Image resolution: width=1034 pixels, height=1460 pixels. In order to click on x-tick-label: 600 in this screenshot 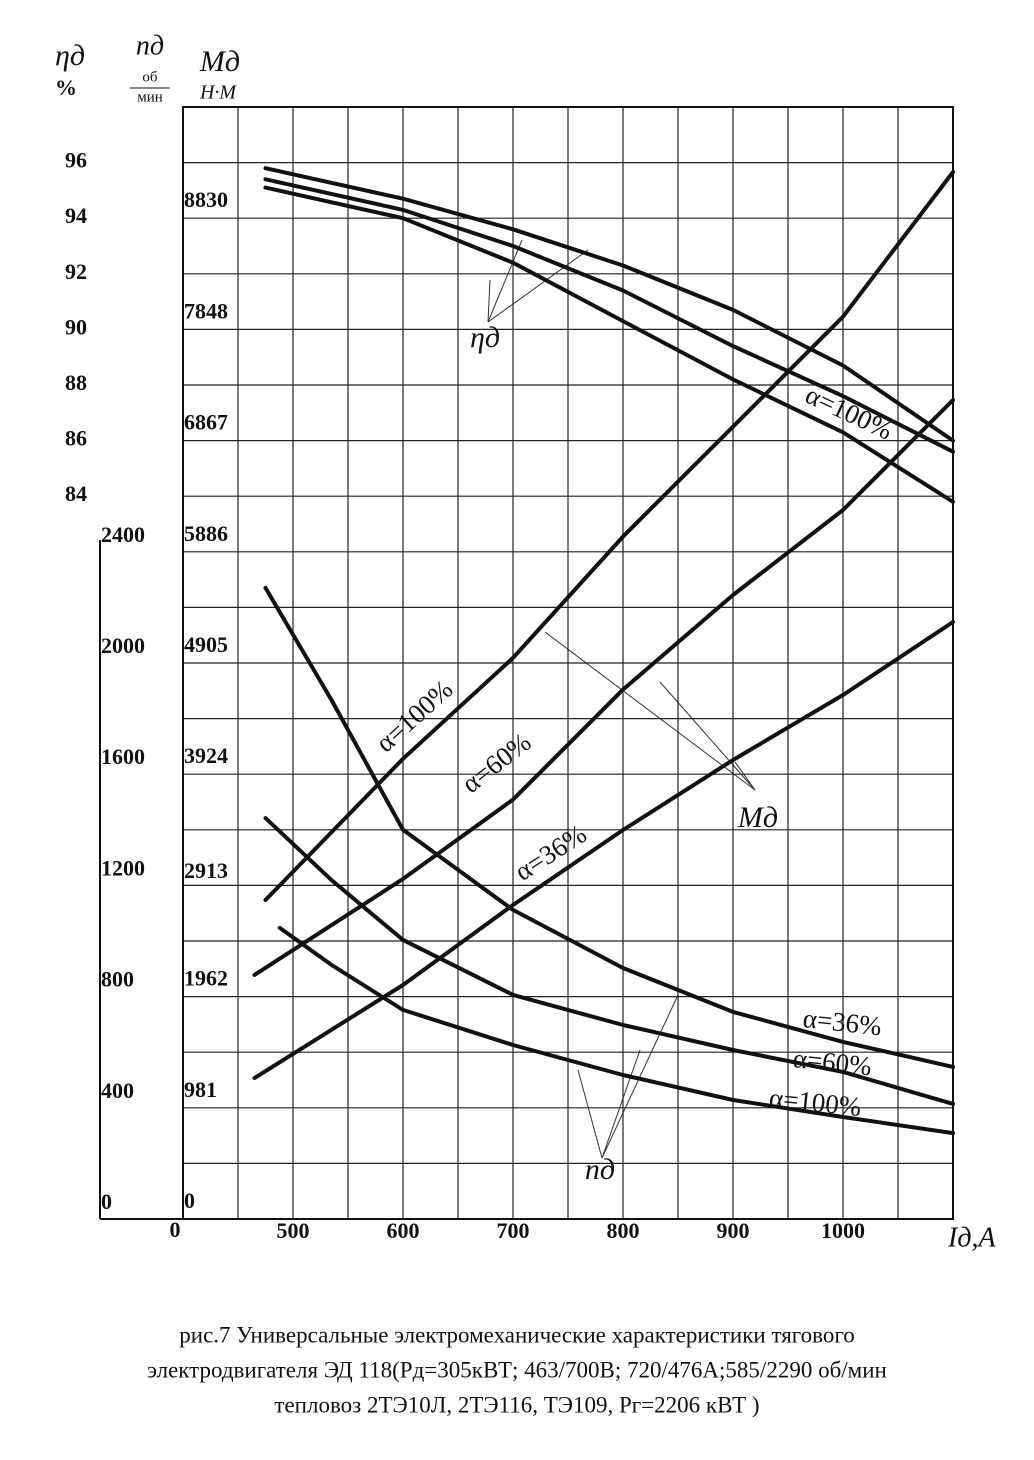, I will do `click(403, 1230)`.